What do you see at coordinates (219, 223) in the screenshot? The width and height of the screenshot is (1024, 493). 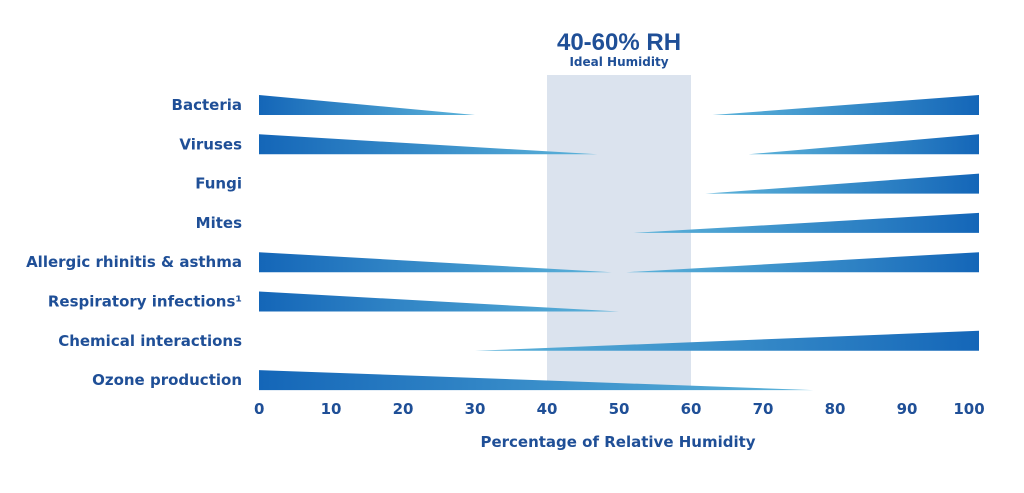 I see `category-label: Mites` at bounding box center [219, 223].